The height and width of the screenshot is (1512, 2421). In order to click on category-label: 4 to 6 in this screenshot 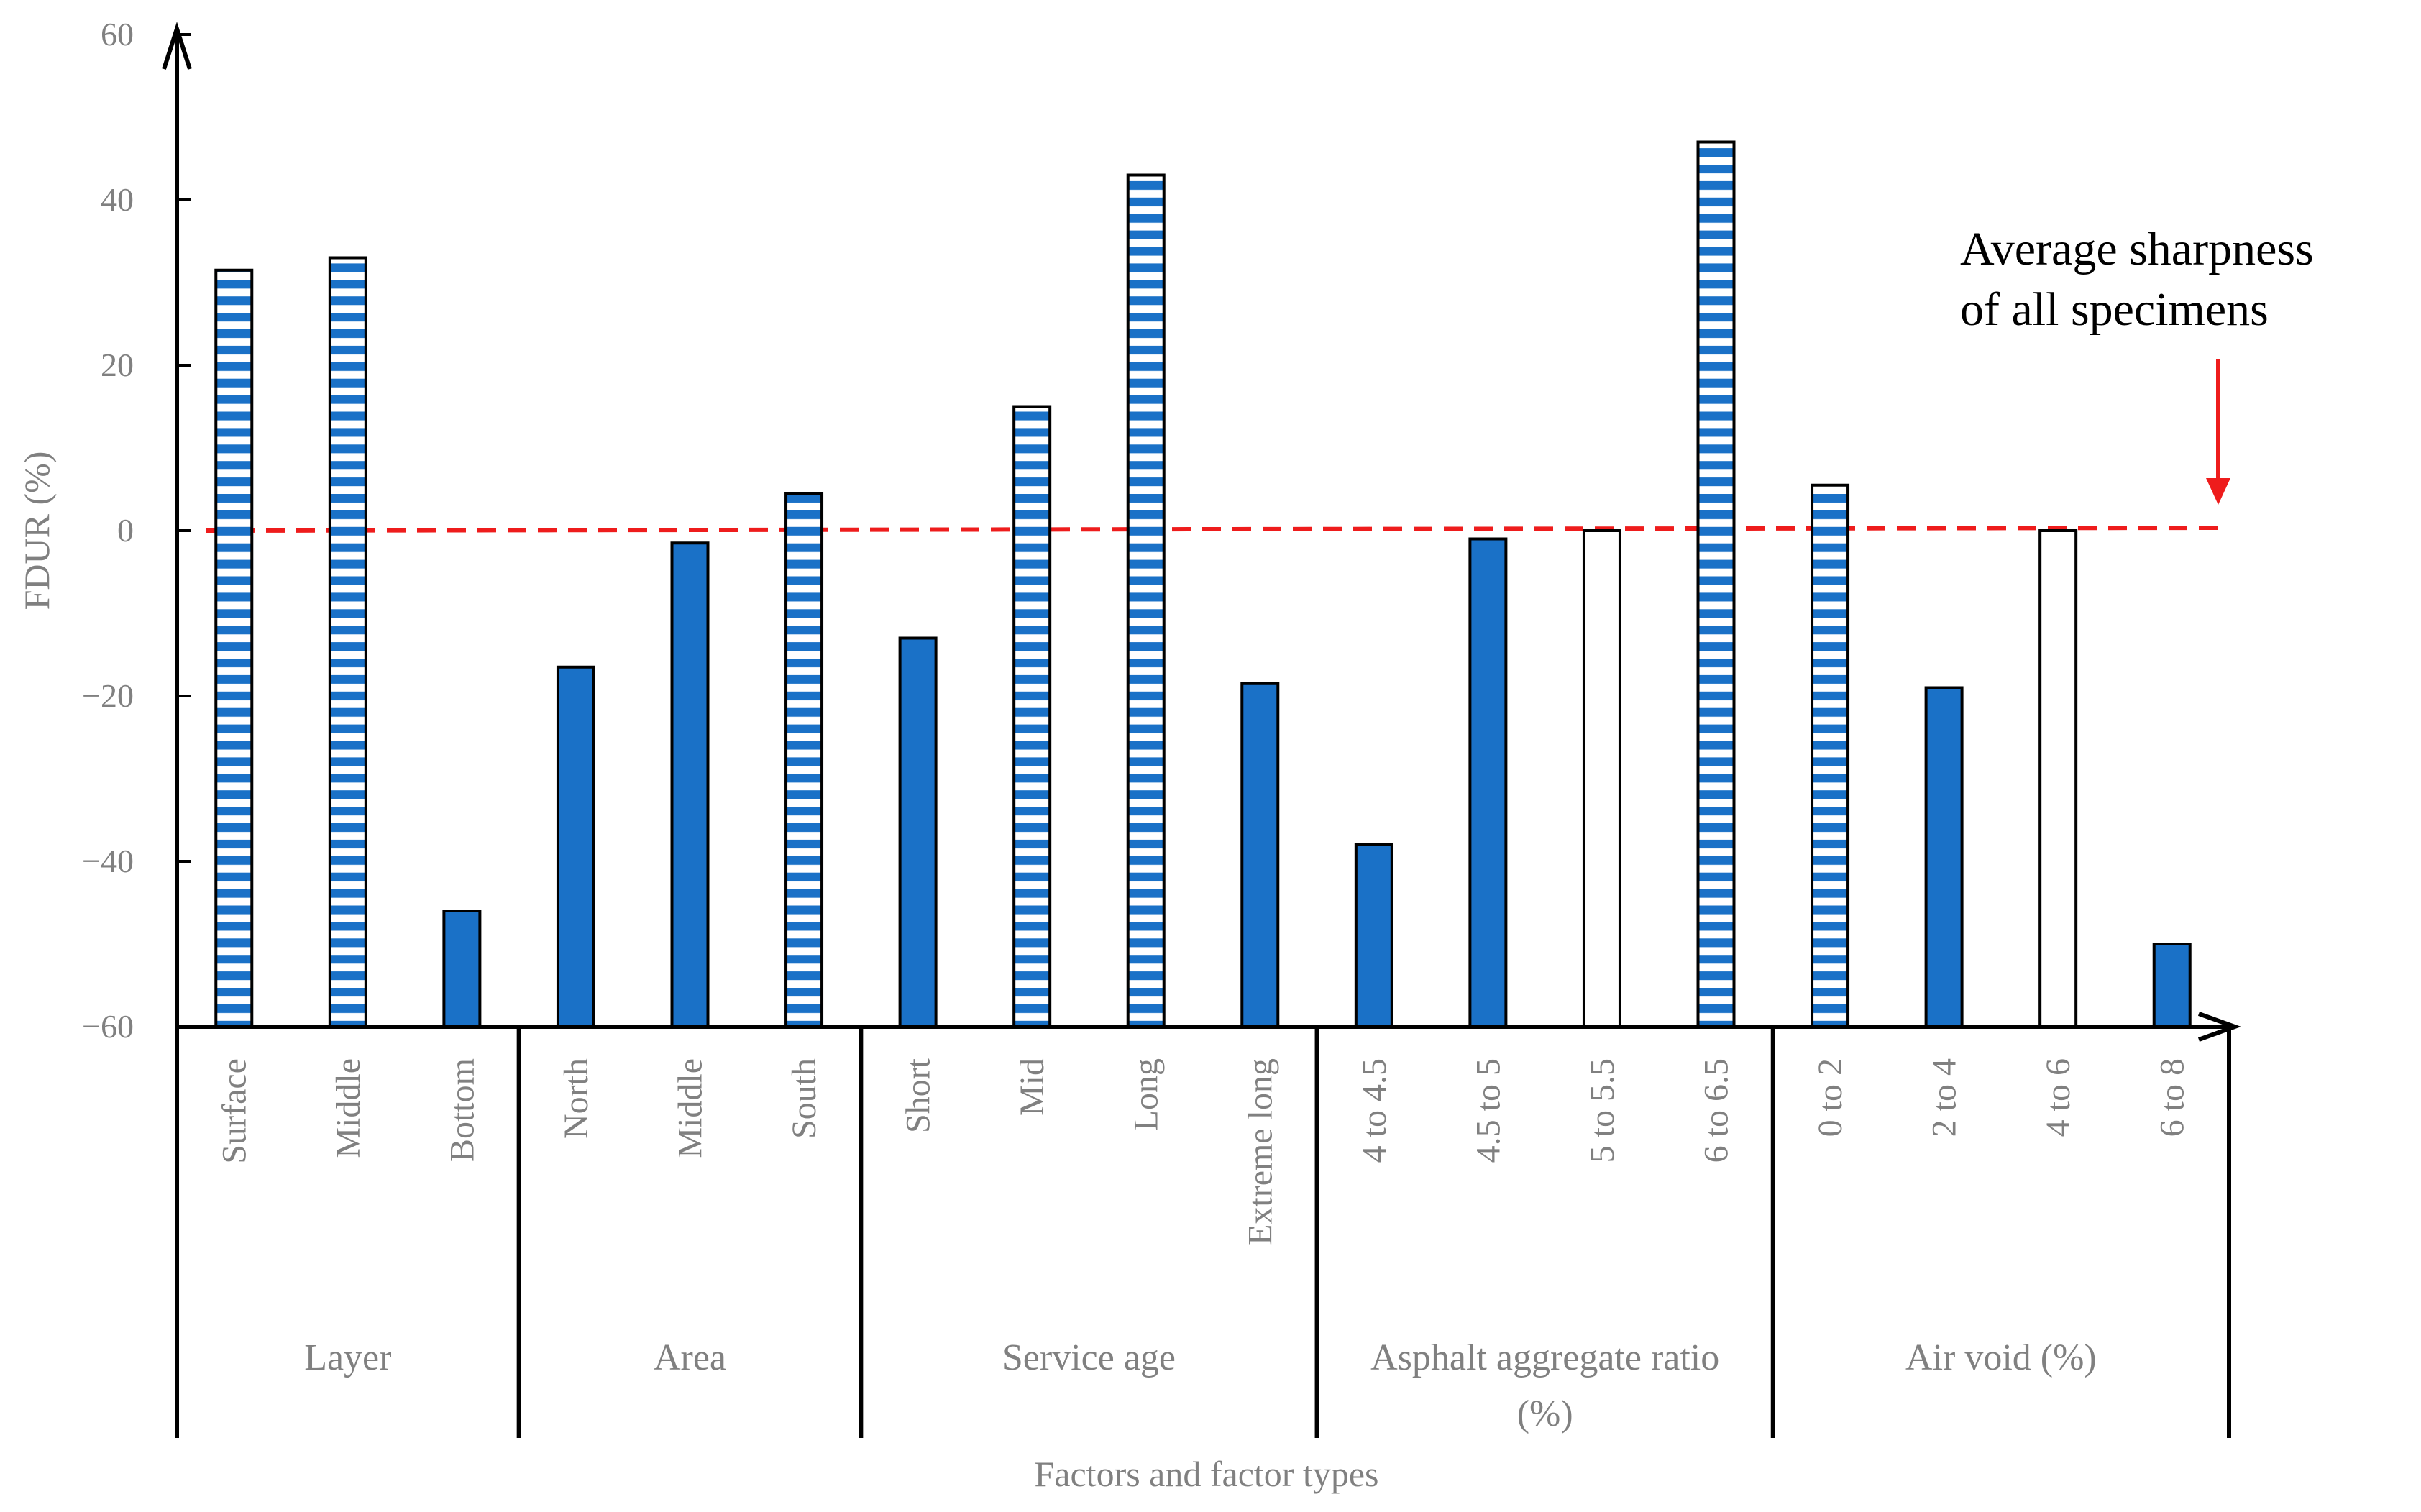, I will do `click(2058, 1097)`.